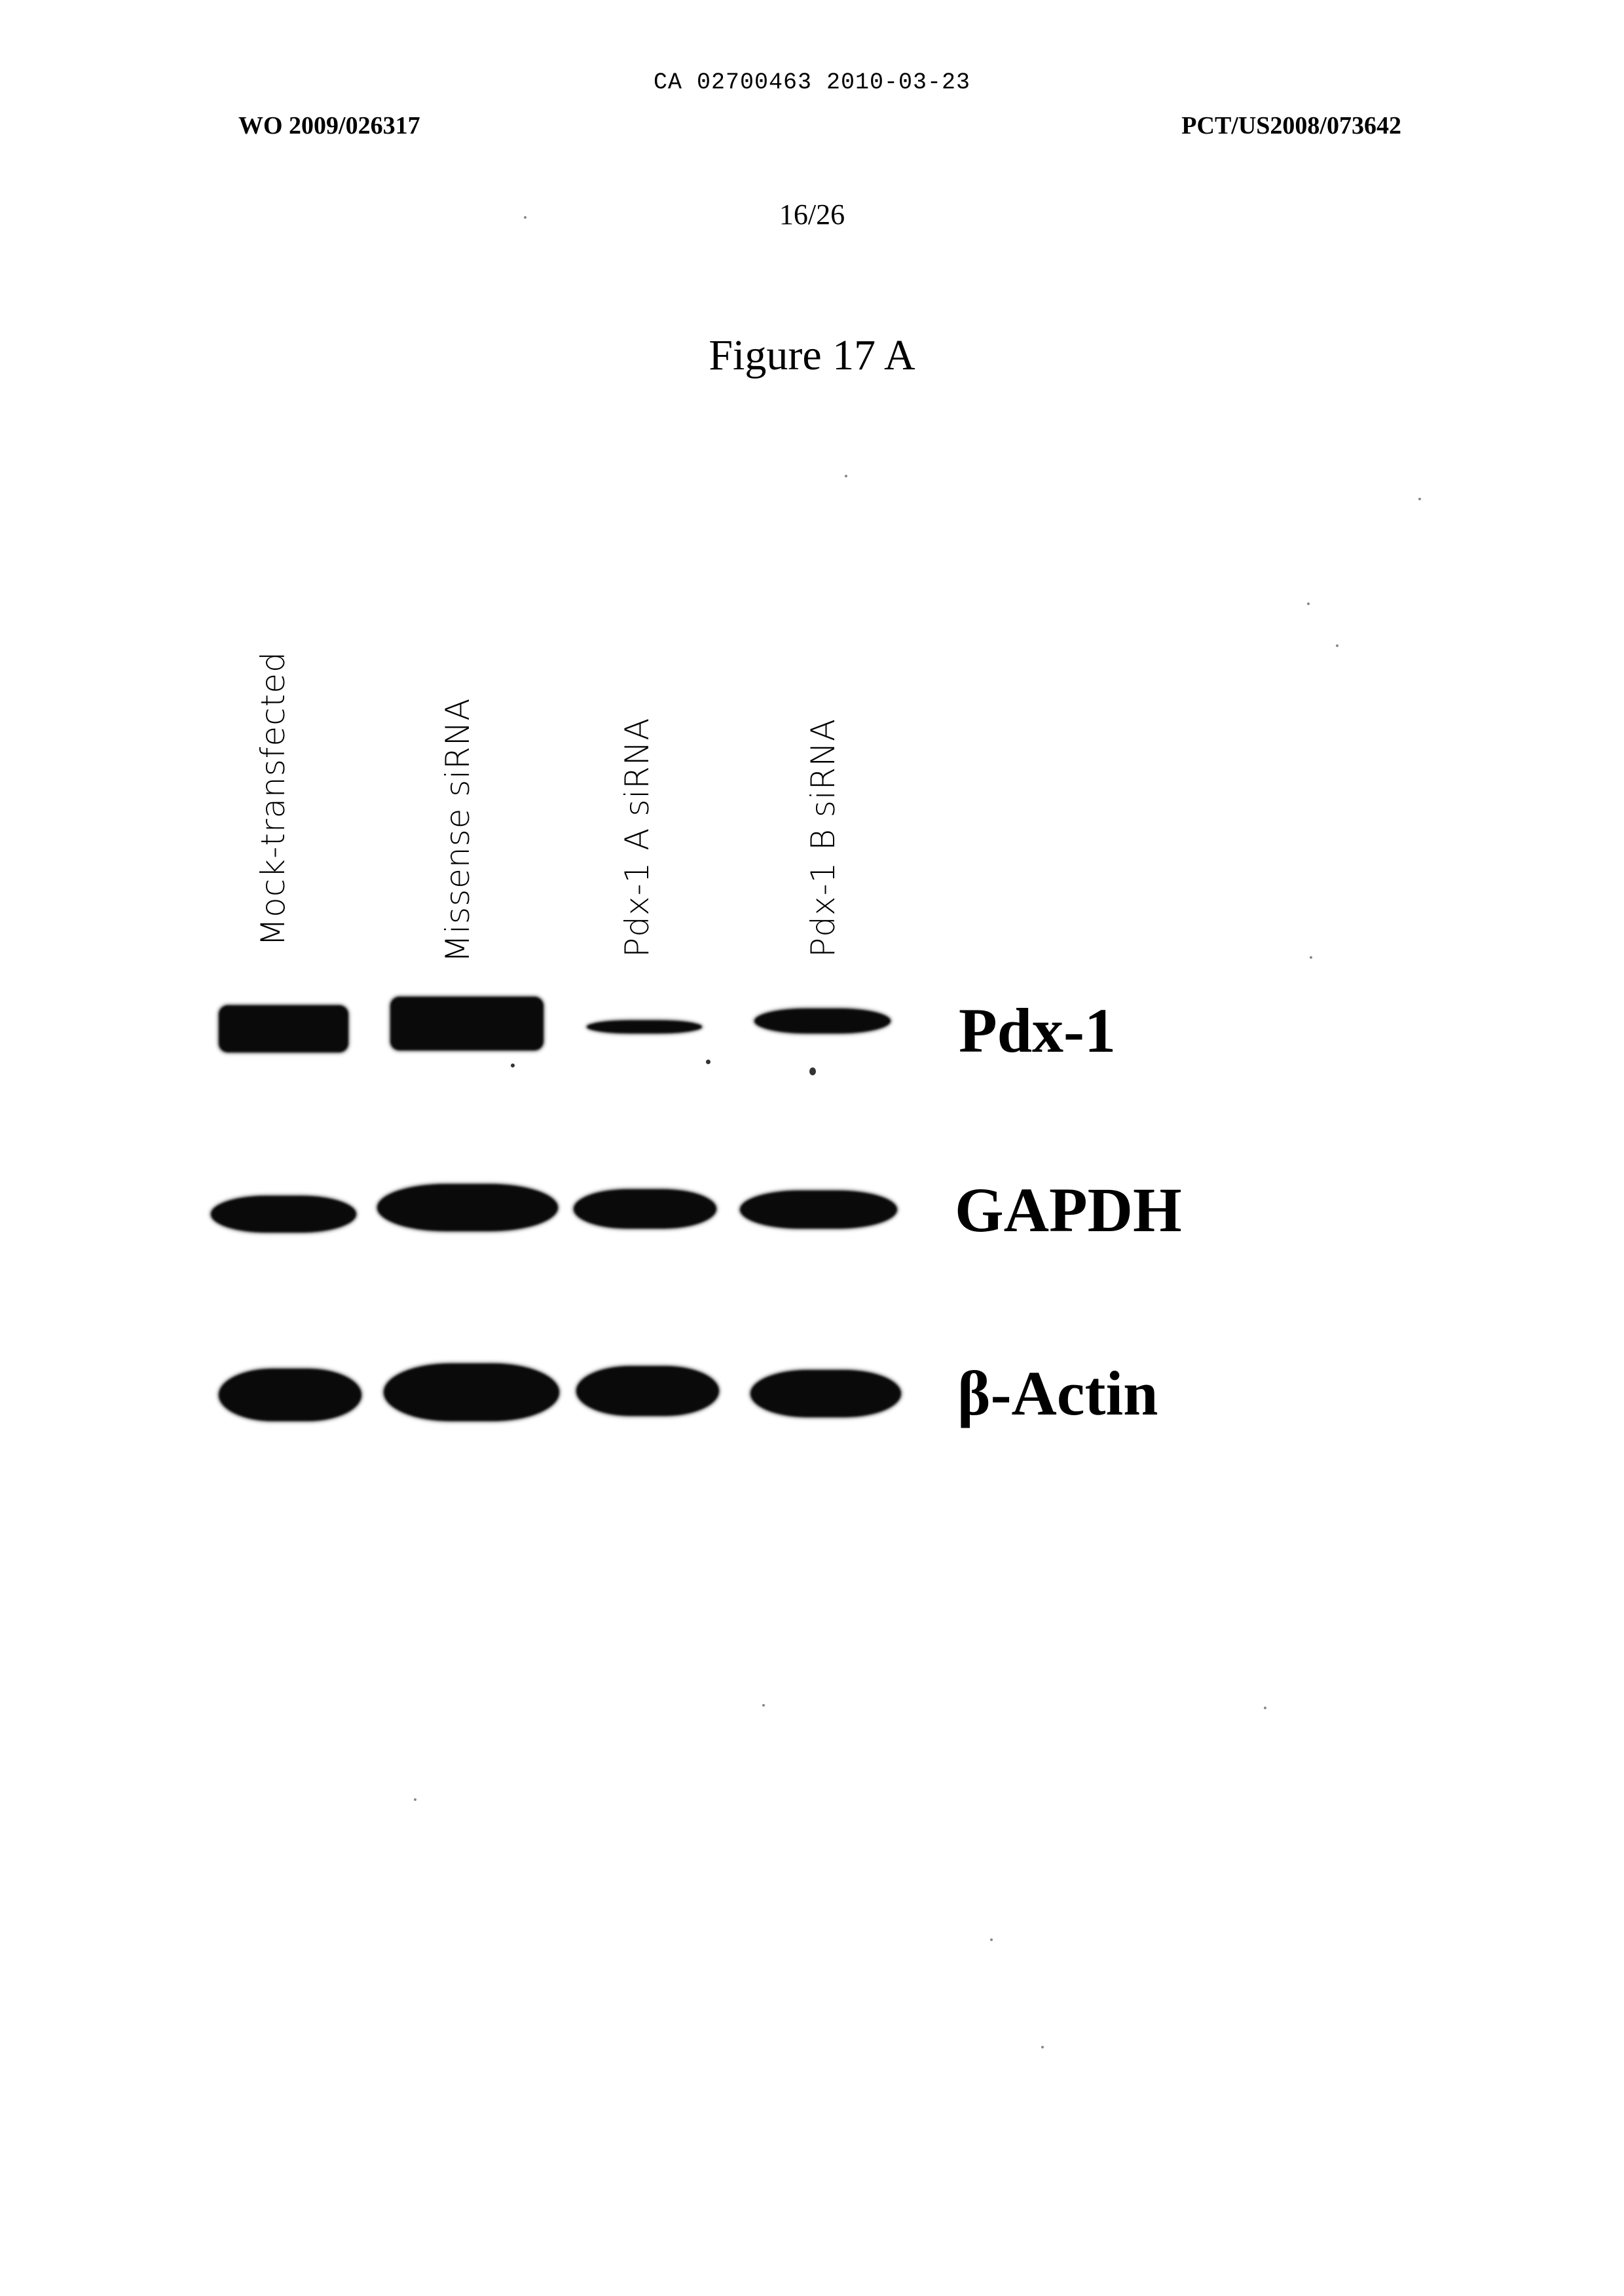 The width and height of the screenshot is (1624, 2296). Describe the element at coordinates (812, 215) in the screenshot. I see `page-number: 16/26` at that location.